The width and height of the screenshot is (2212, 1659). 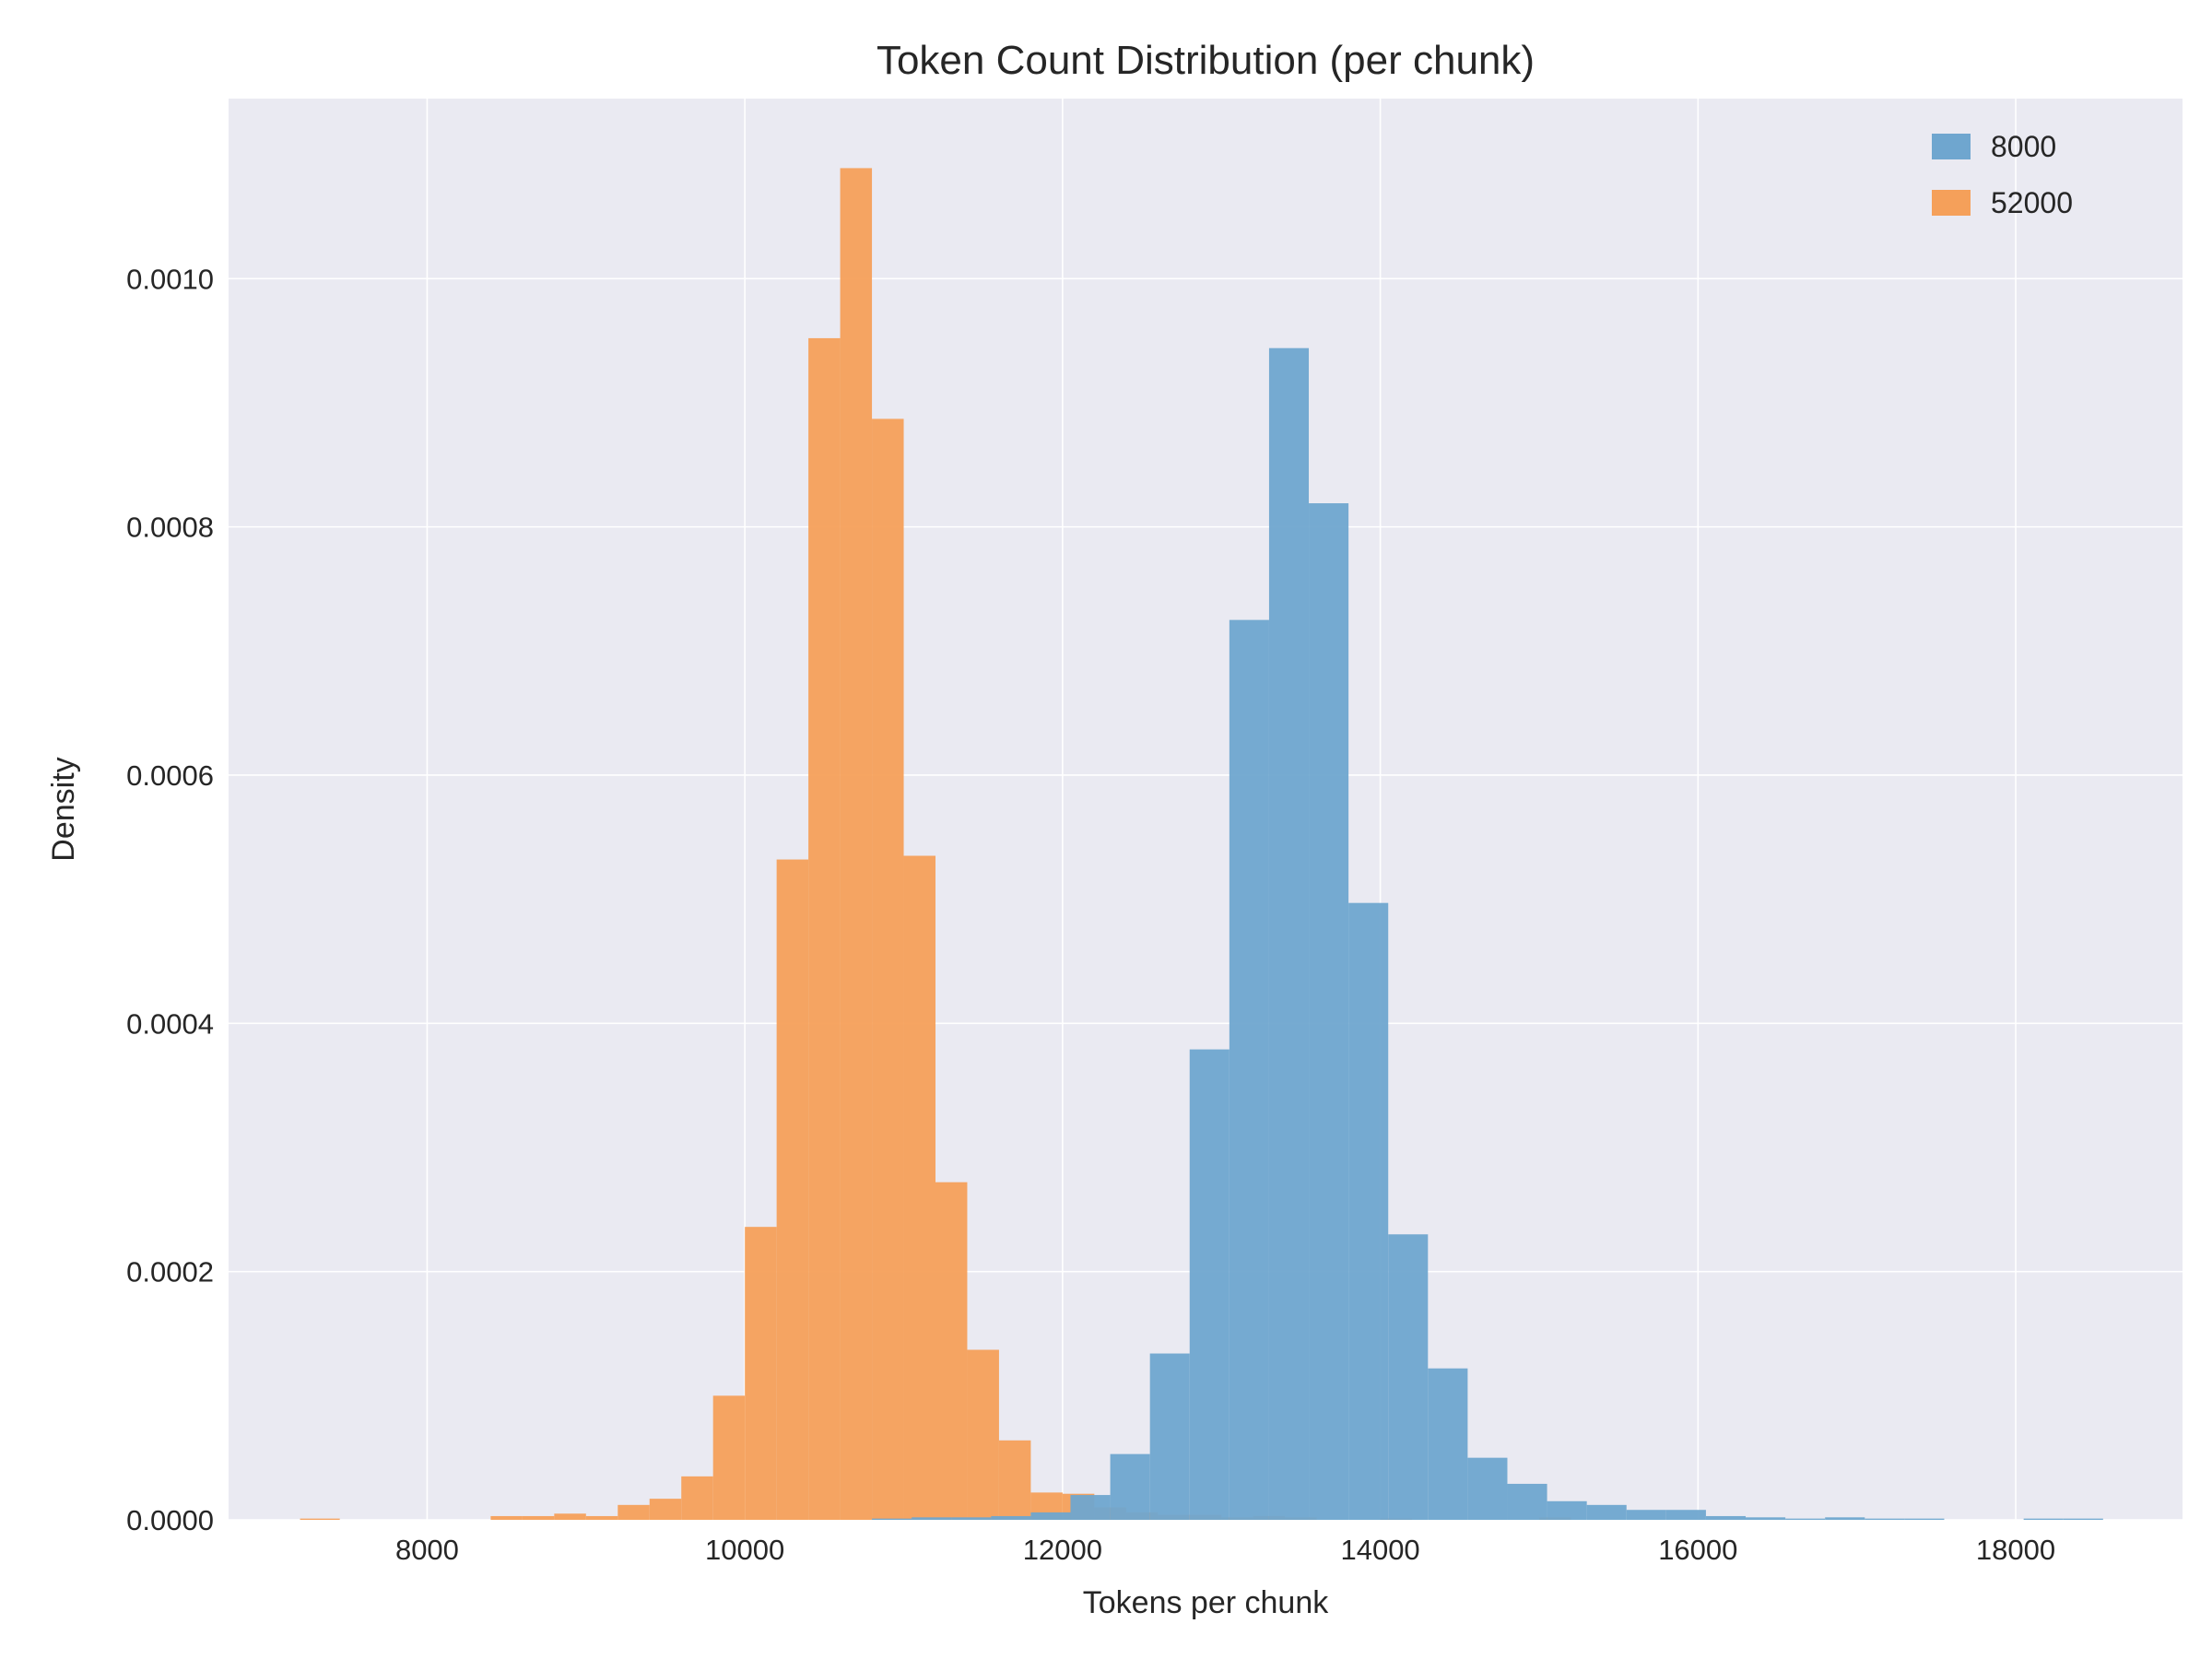 I want to click on x-tick-label: 16000, so click(x=1697, y=1550).